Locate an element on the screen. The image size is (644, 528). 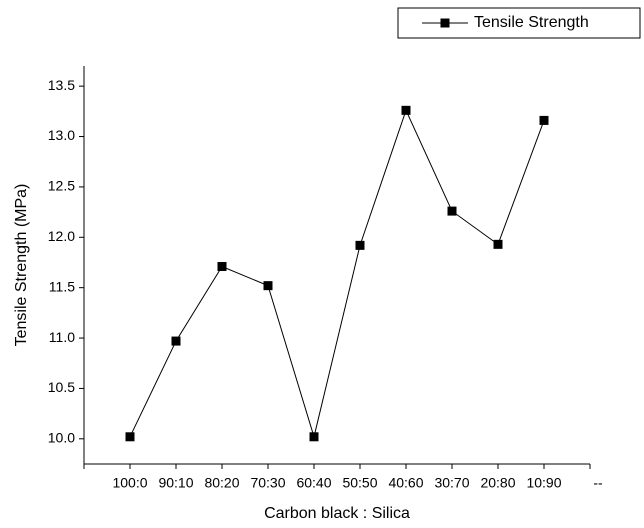
x-tick-label: 60:40 is located at coordinates (313, 483).